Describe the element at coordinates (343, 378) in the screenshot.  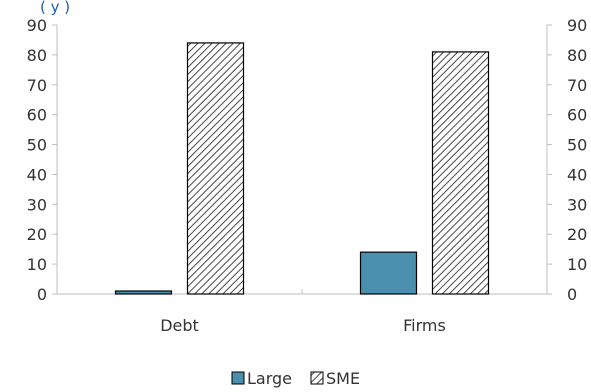
I see `legend-label-sme: SME` at that location.